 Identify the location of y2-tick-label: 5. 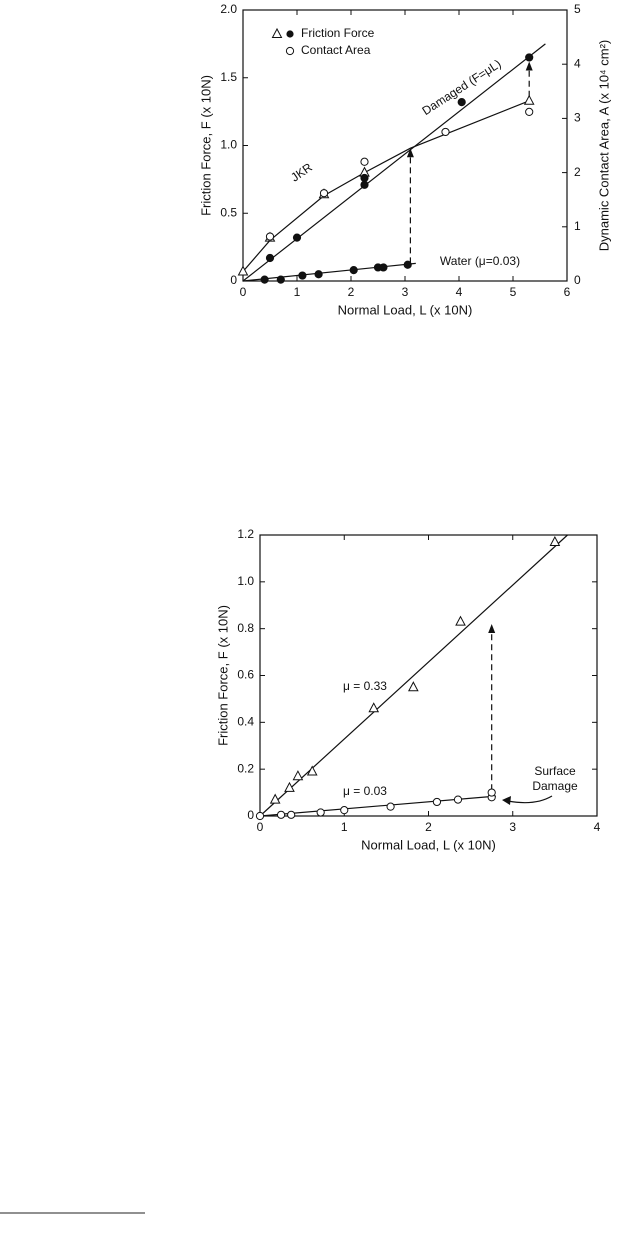
(577, 9).